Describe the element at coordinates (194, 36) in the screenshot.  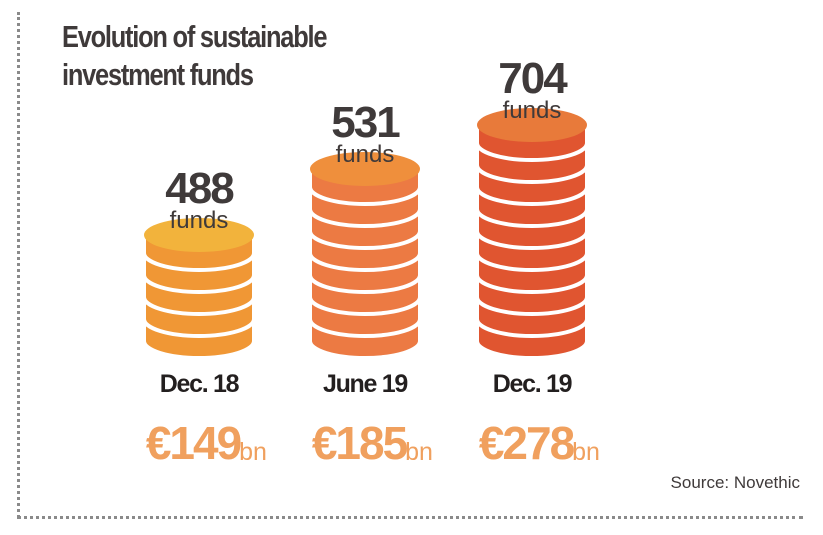
I see `chart-title-line-1: Evolution of sustainable` at that location.